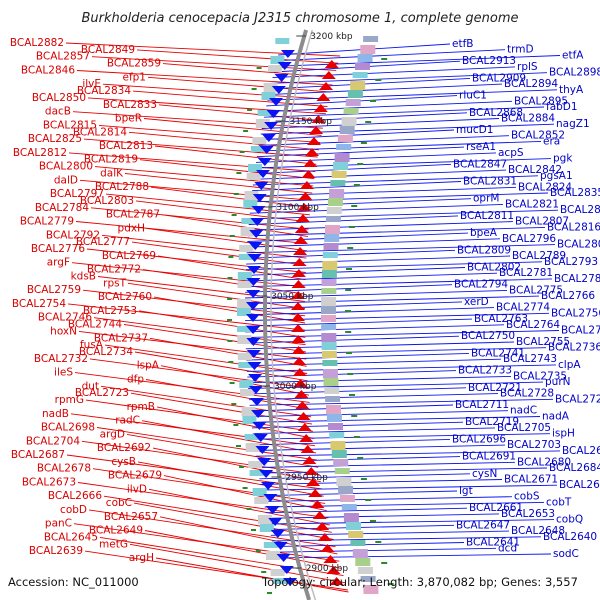 This screenshot has width=600, height=600. What do you see at coordinates (528, 119) in the screenshot?
I see `gene-label: BCAL2884` at bounding box center [528, 119].